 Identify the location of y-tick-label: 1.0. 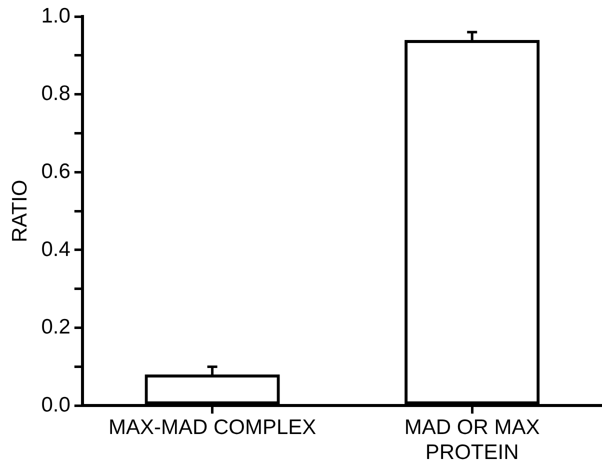
(55, 16).